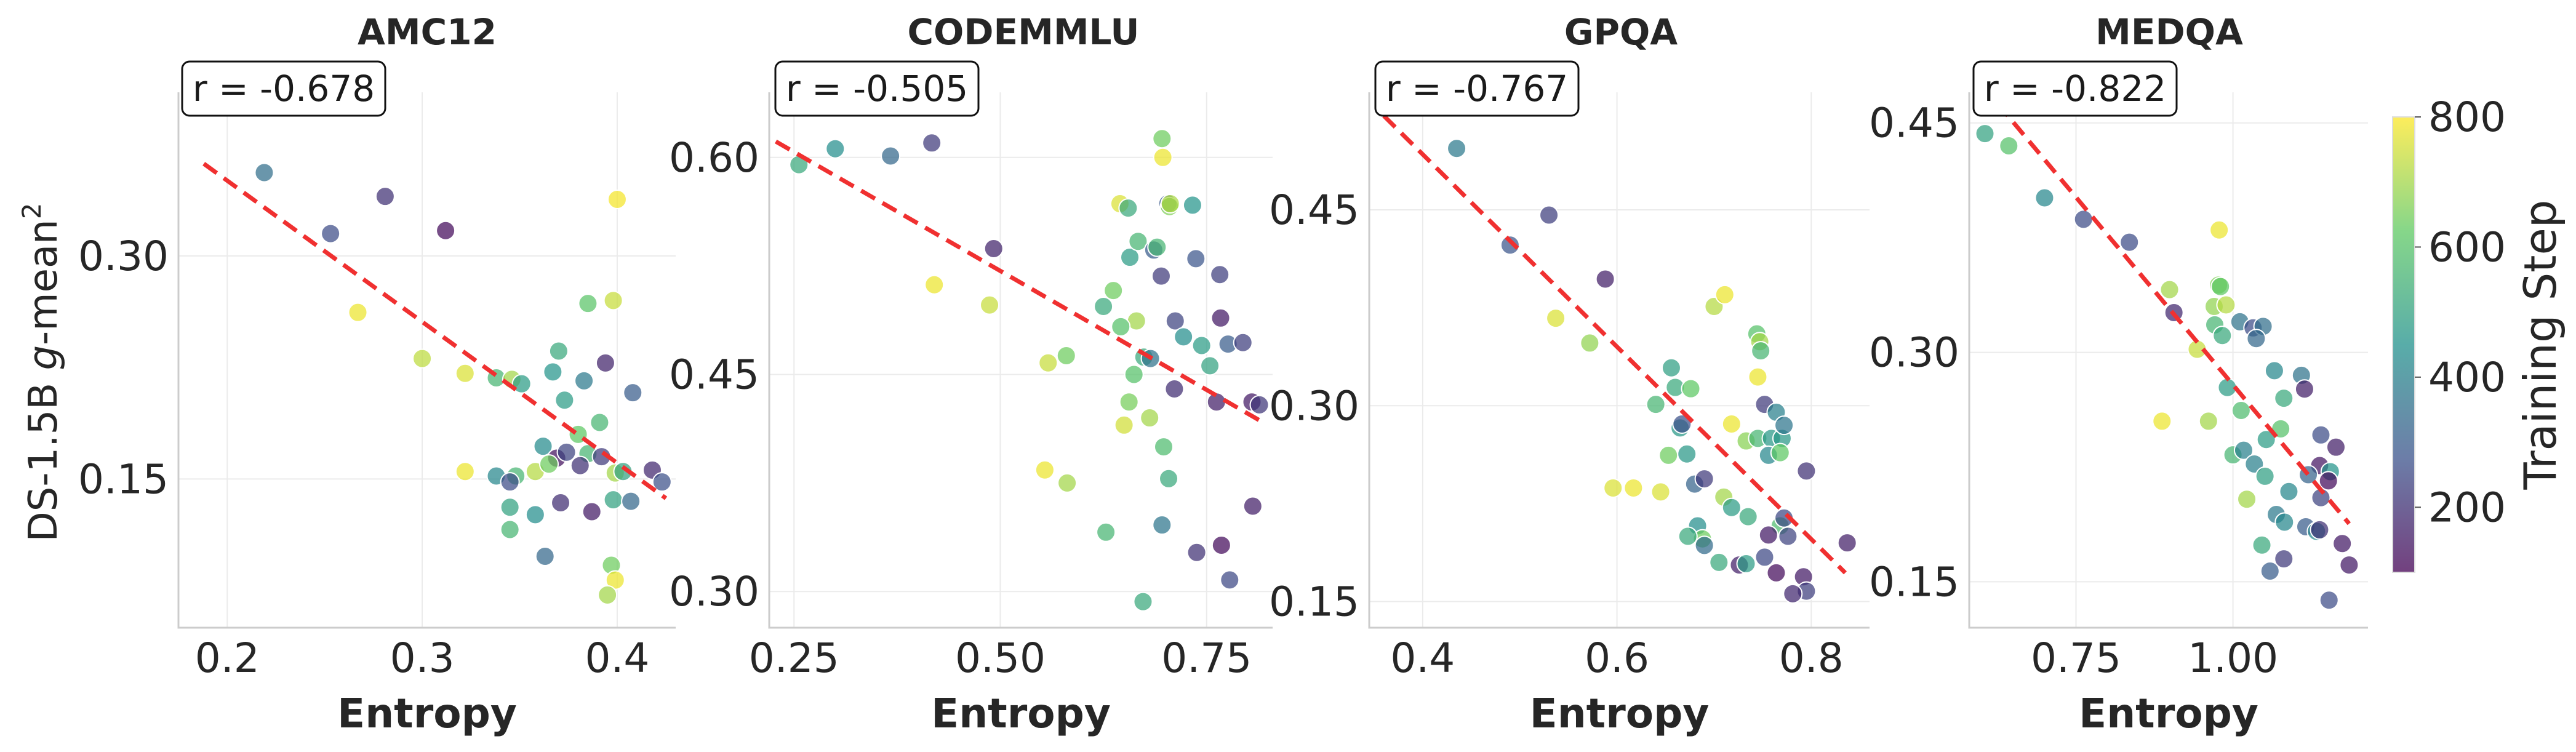  What do you see at coordinates (1477, 89) in the screenshot?
I see `correlation-label: r = -0.767` at bounding box center [1477, 89].